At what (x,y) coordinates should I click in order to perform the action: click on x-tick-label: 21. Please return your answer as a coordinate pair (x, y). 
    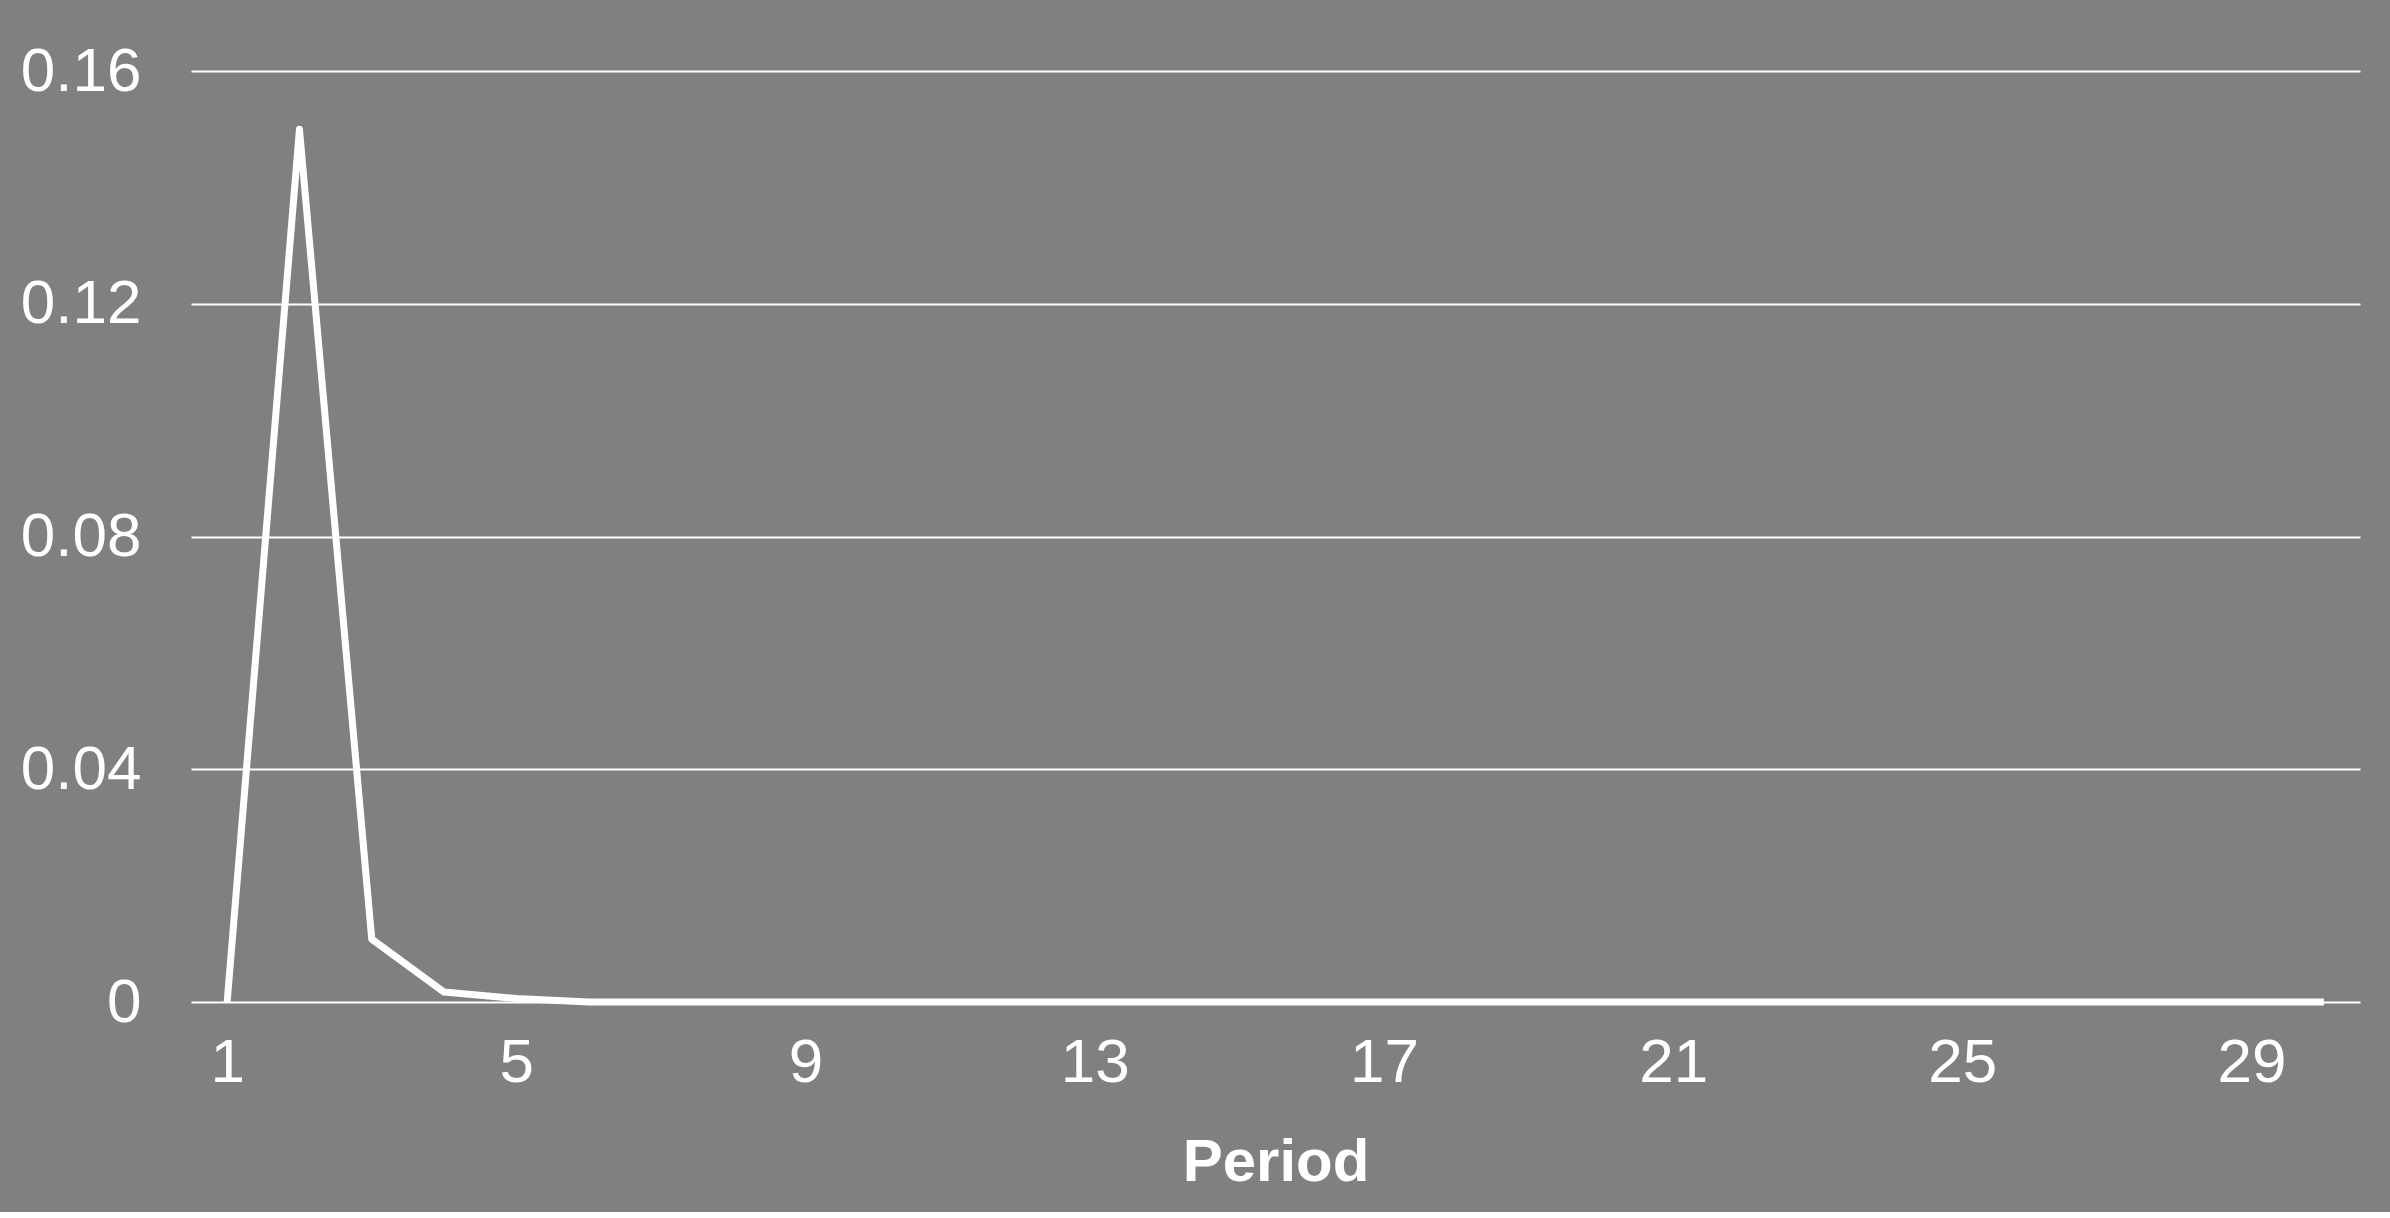
    Looking at the image, I should click on (1674, 1060).